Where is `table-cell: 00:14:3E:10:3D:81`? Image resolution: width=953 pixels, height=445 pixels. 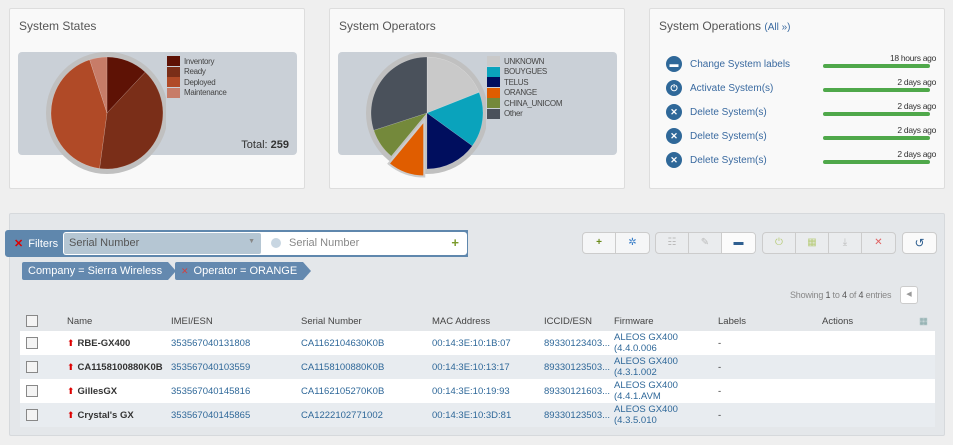 table-cell: 00:14:3E:10:3D:81 is located at coordinates (488, 415).